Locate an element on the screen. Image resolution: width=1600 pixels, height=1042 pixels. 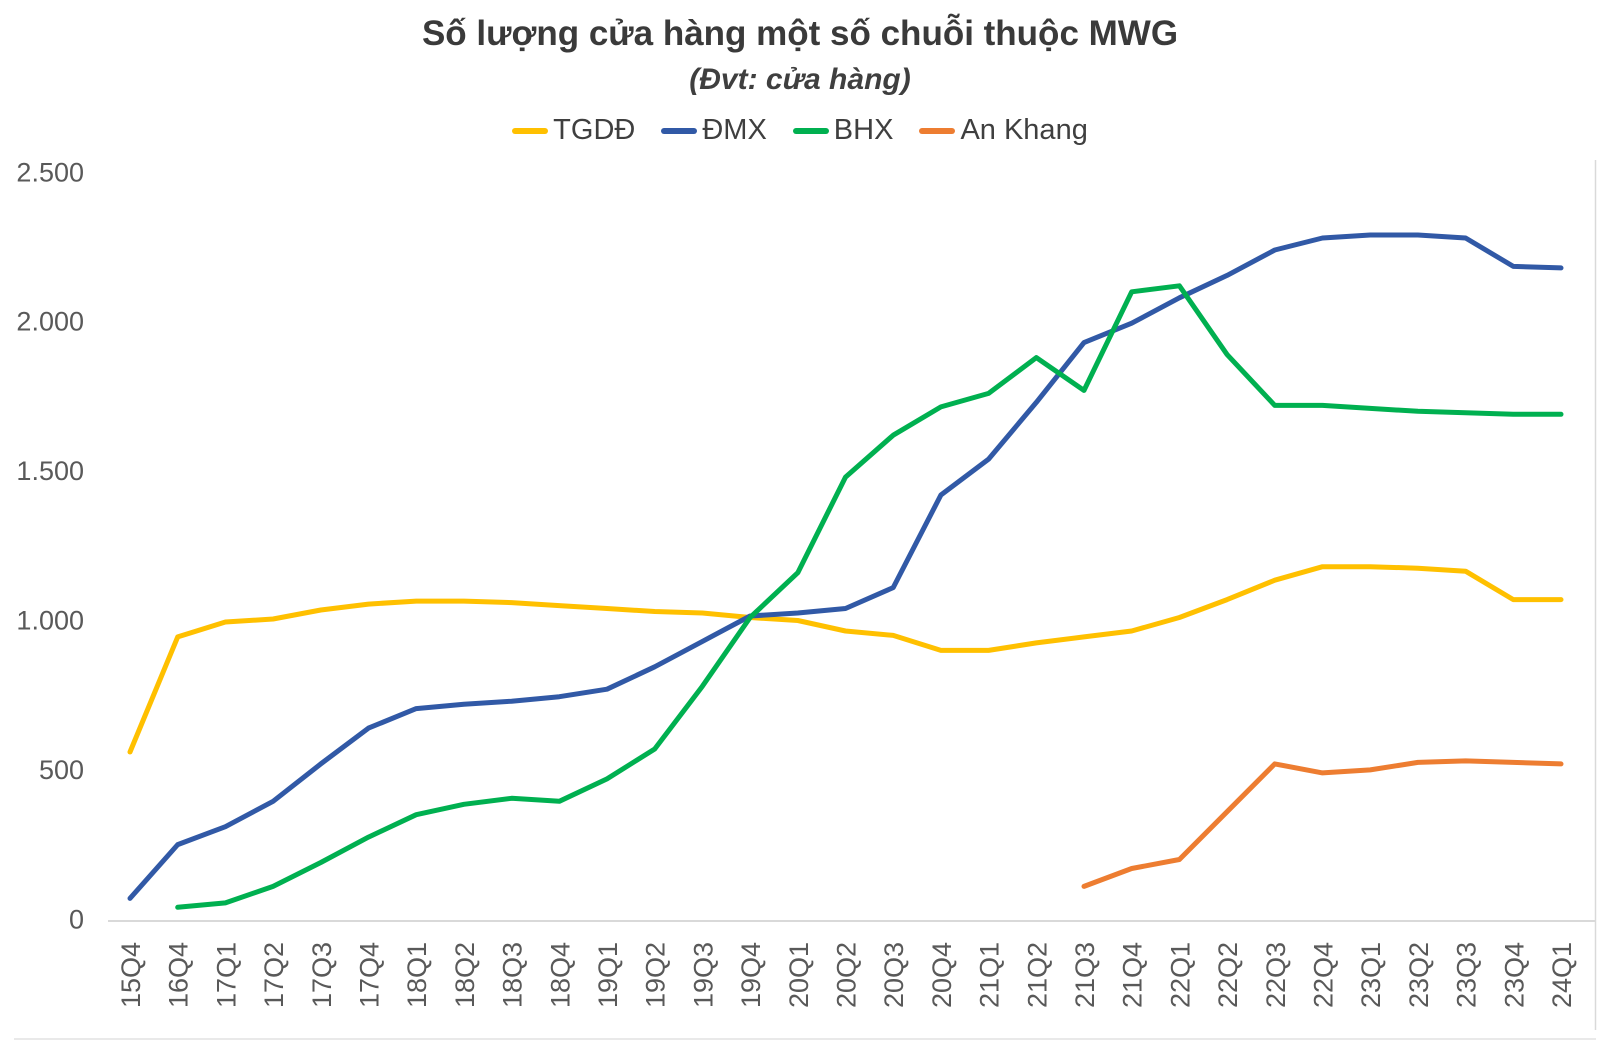
x-axis-tick-label: 21Q2 is located at coordinates (1037, 975).